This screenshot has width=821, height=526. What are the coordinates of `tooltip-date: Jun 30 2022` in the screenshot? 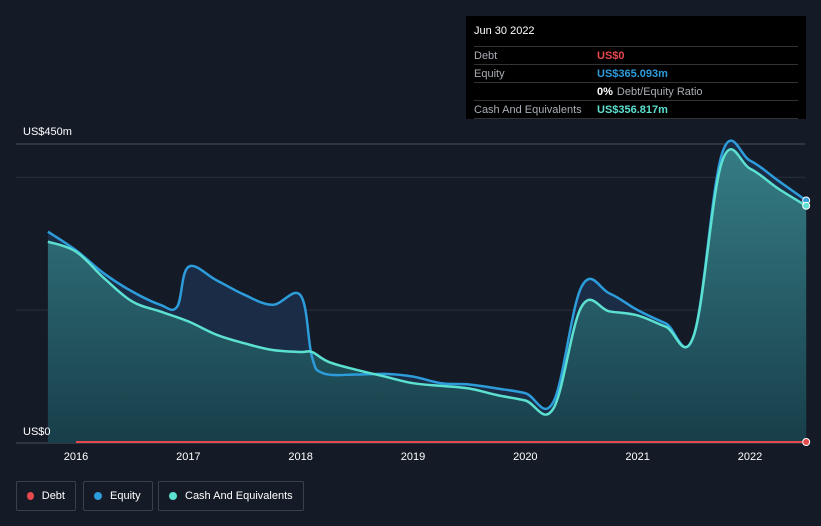 It's located at (636, 35).